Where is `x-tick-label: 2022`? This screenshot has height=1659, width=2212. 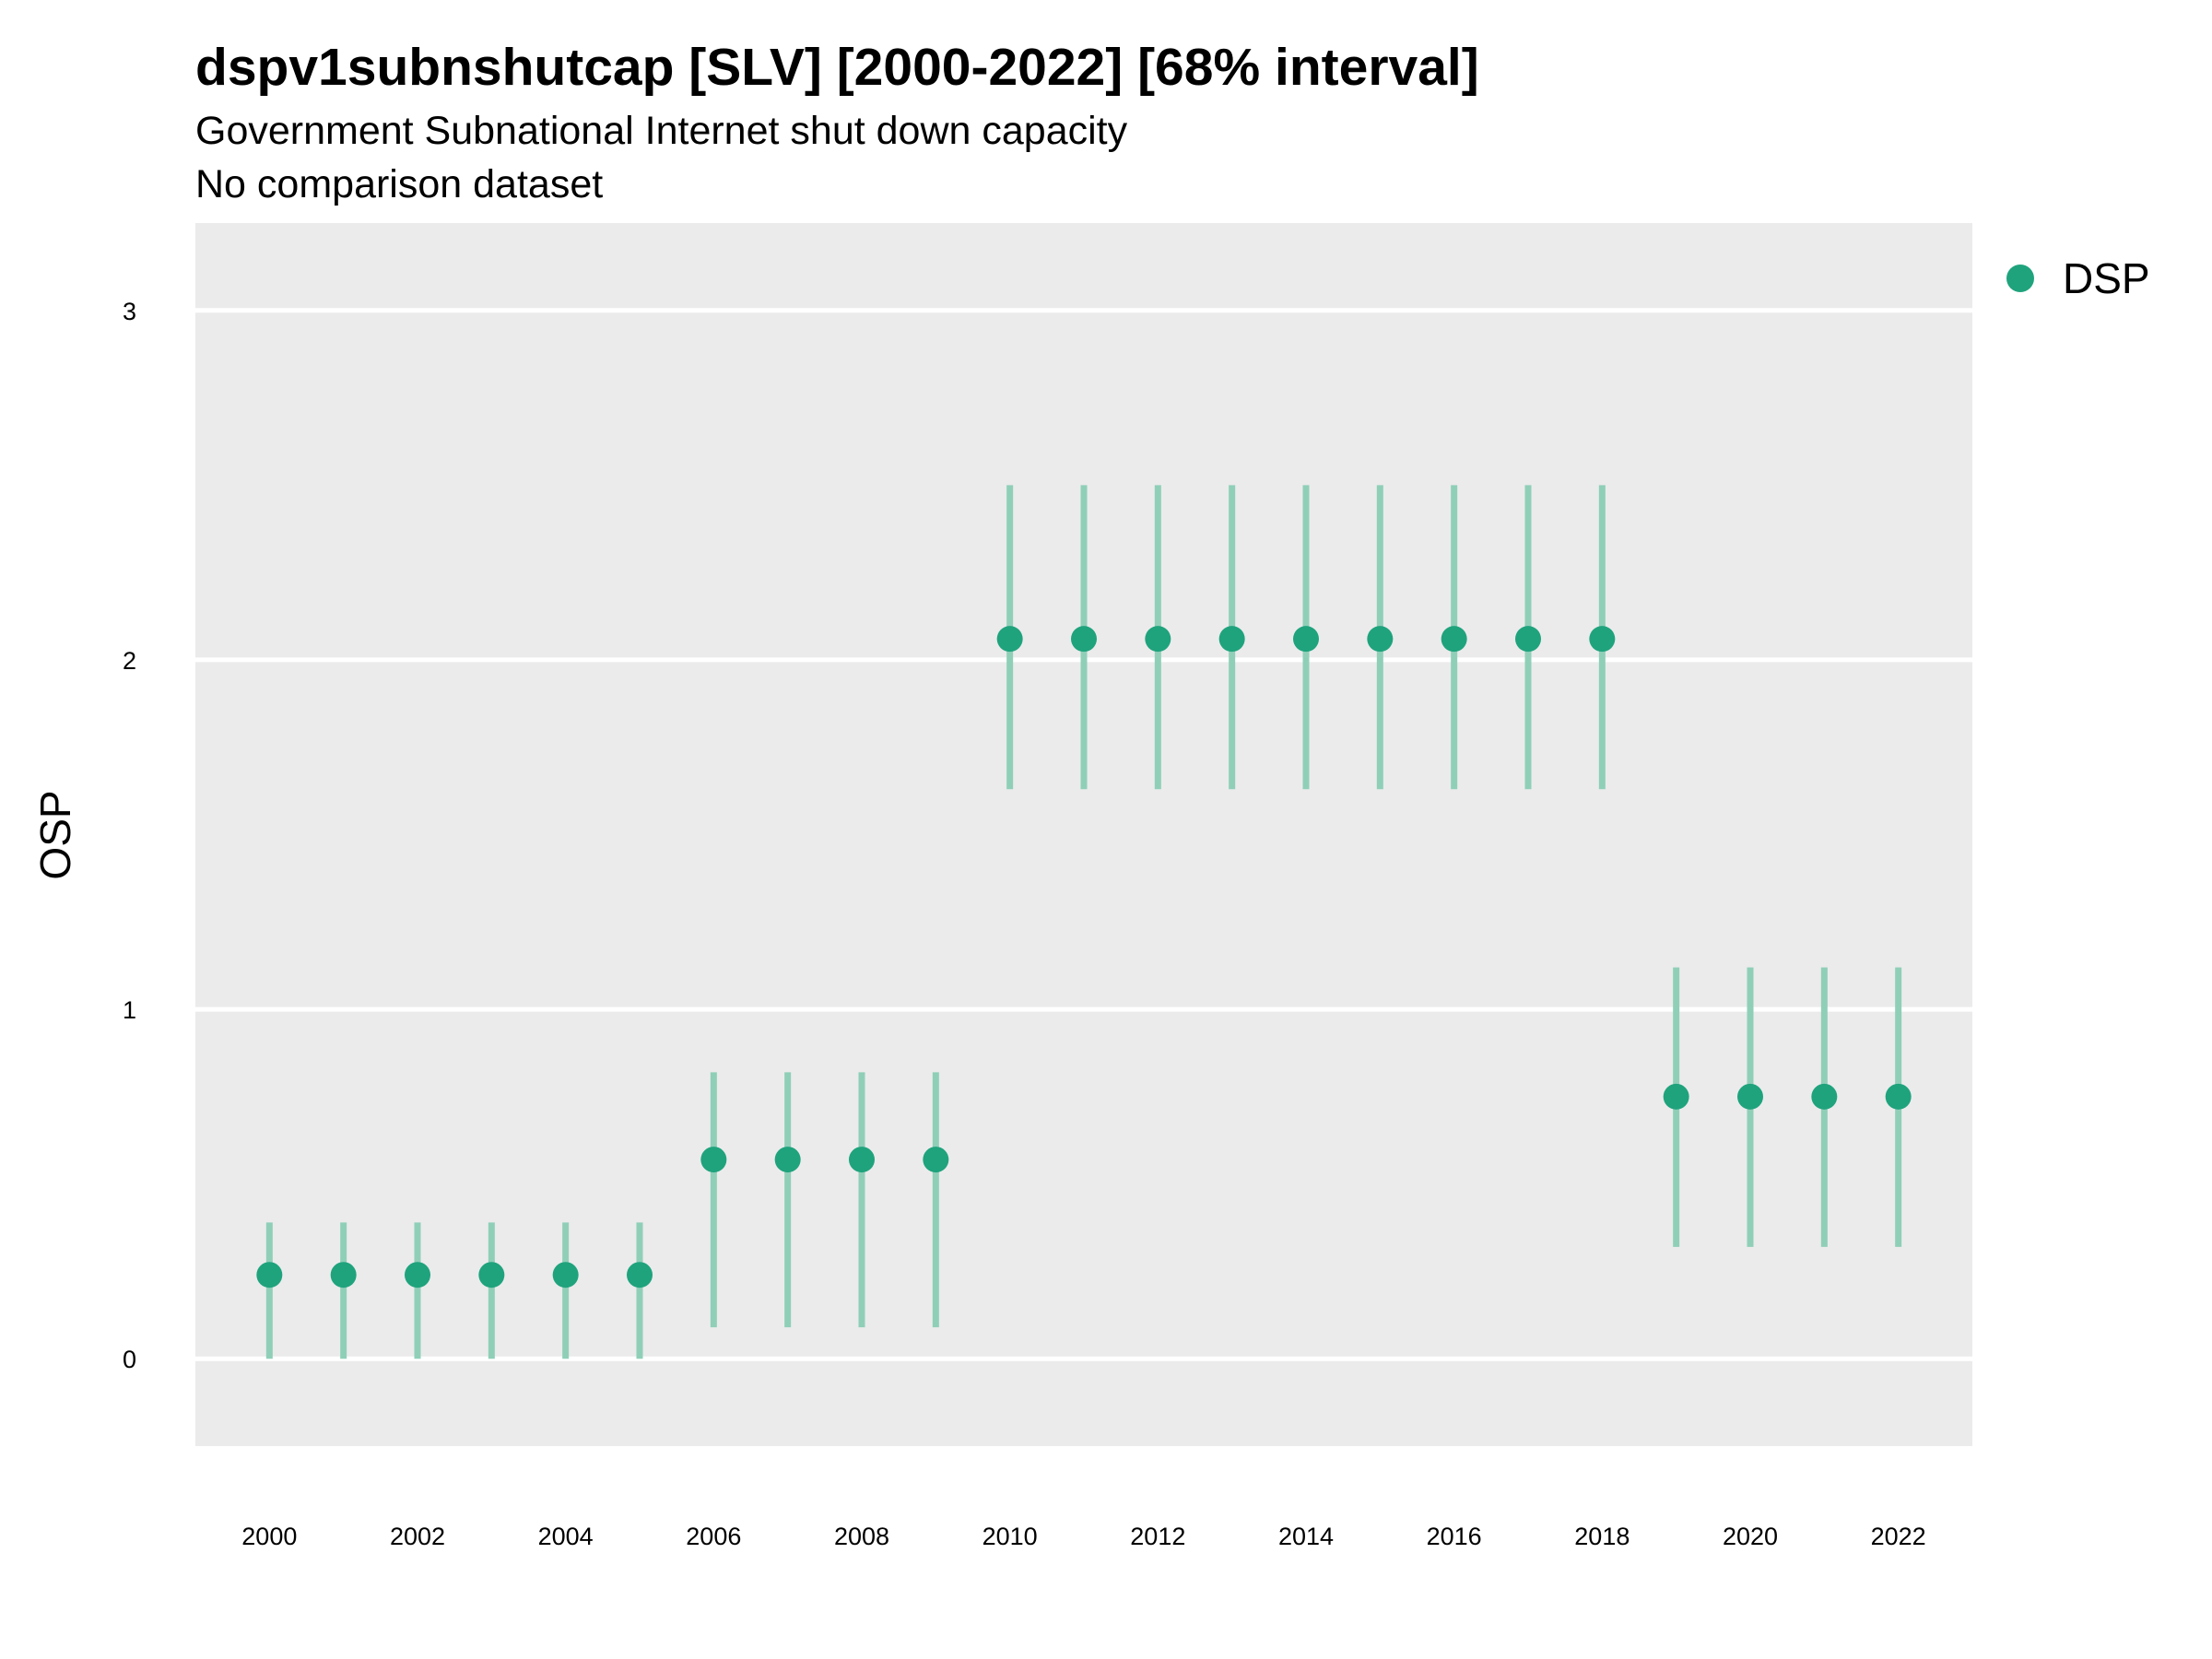
x-tick-label: 2022 is located at coordinates (1898, 1536).